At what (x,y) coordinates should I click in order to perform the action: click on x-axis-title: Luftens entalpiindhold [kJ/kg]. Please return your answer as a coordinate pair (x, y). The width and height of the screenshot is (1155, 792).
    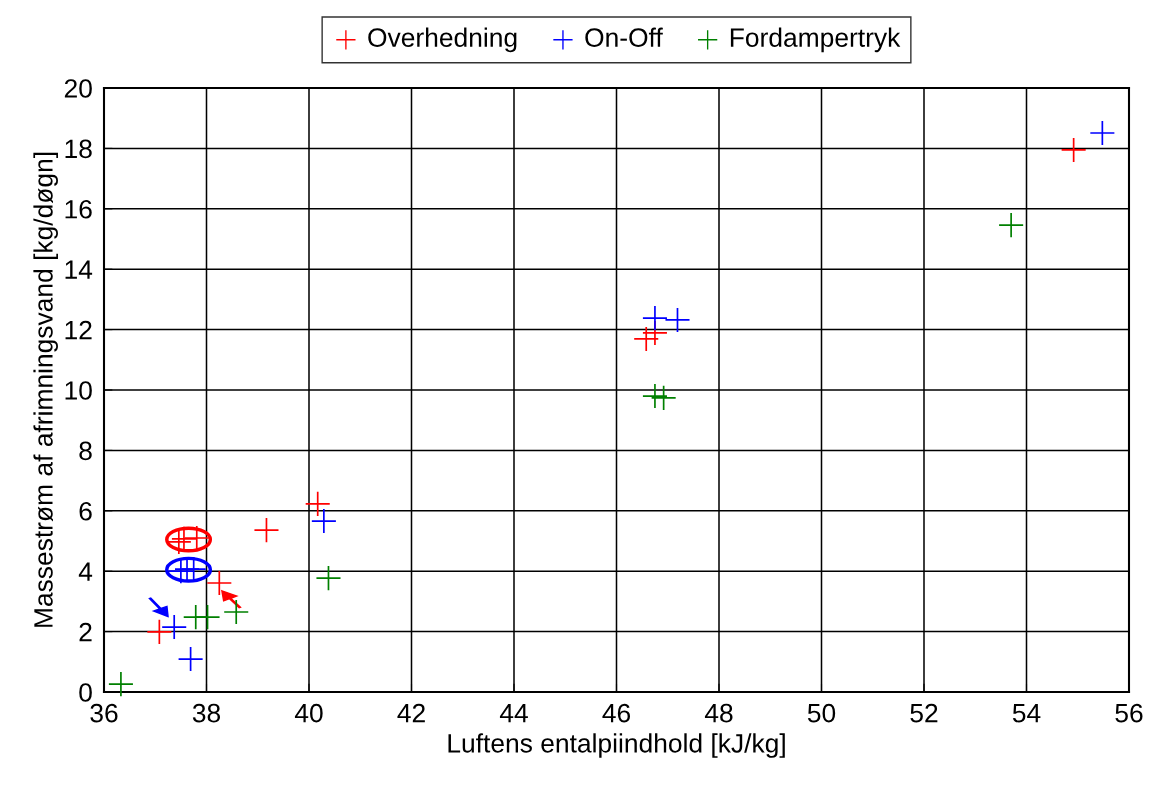
    Looking at the image, I should click on (616, 745).